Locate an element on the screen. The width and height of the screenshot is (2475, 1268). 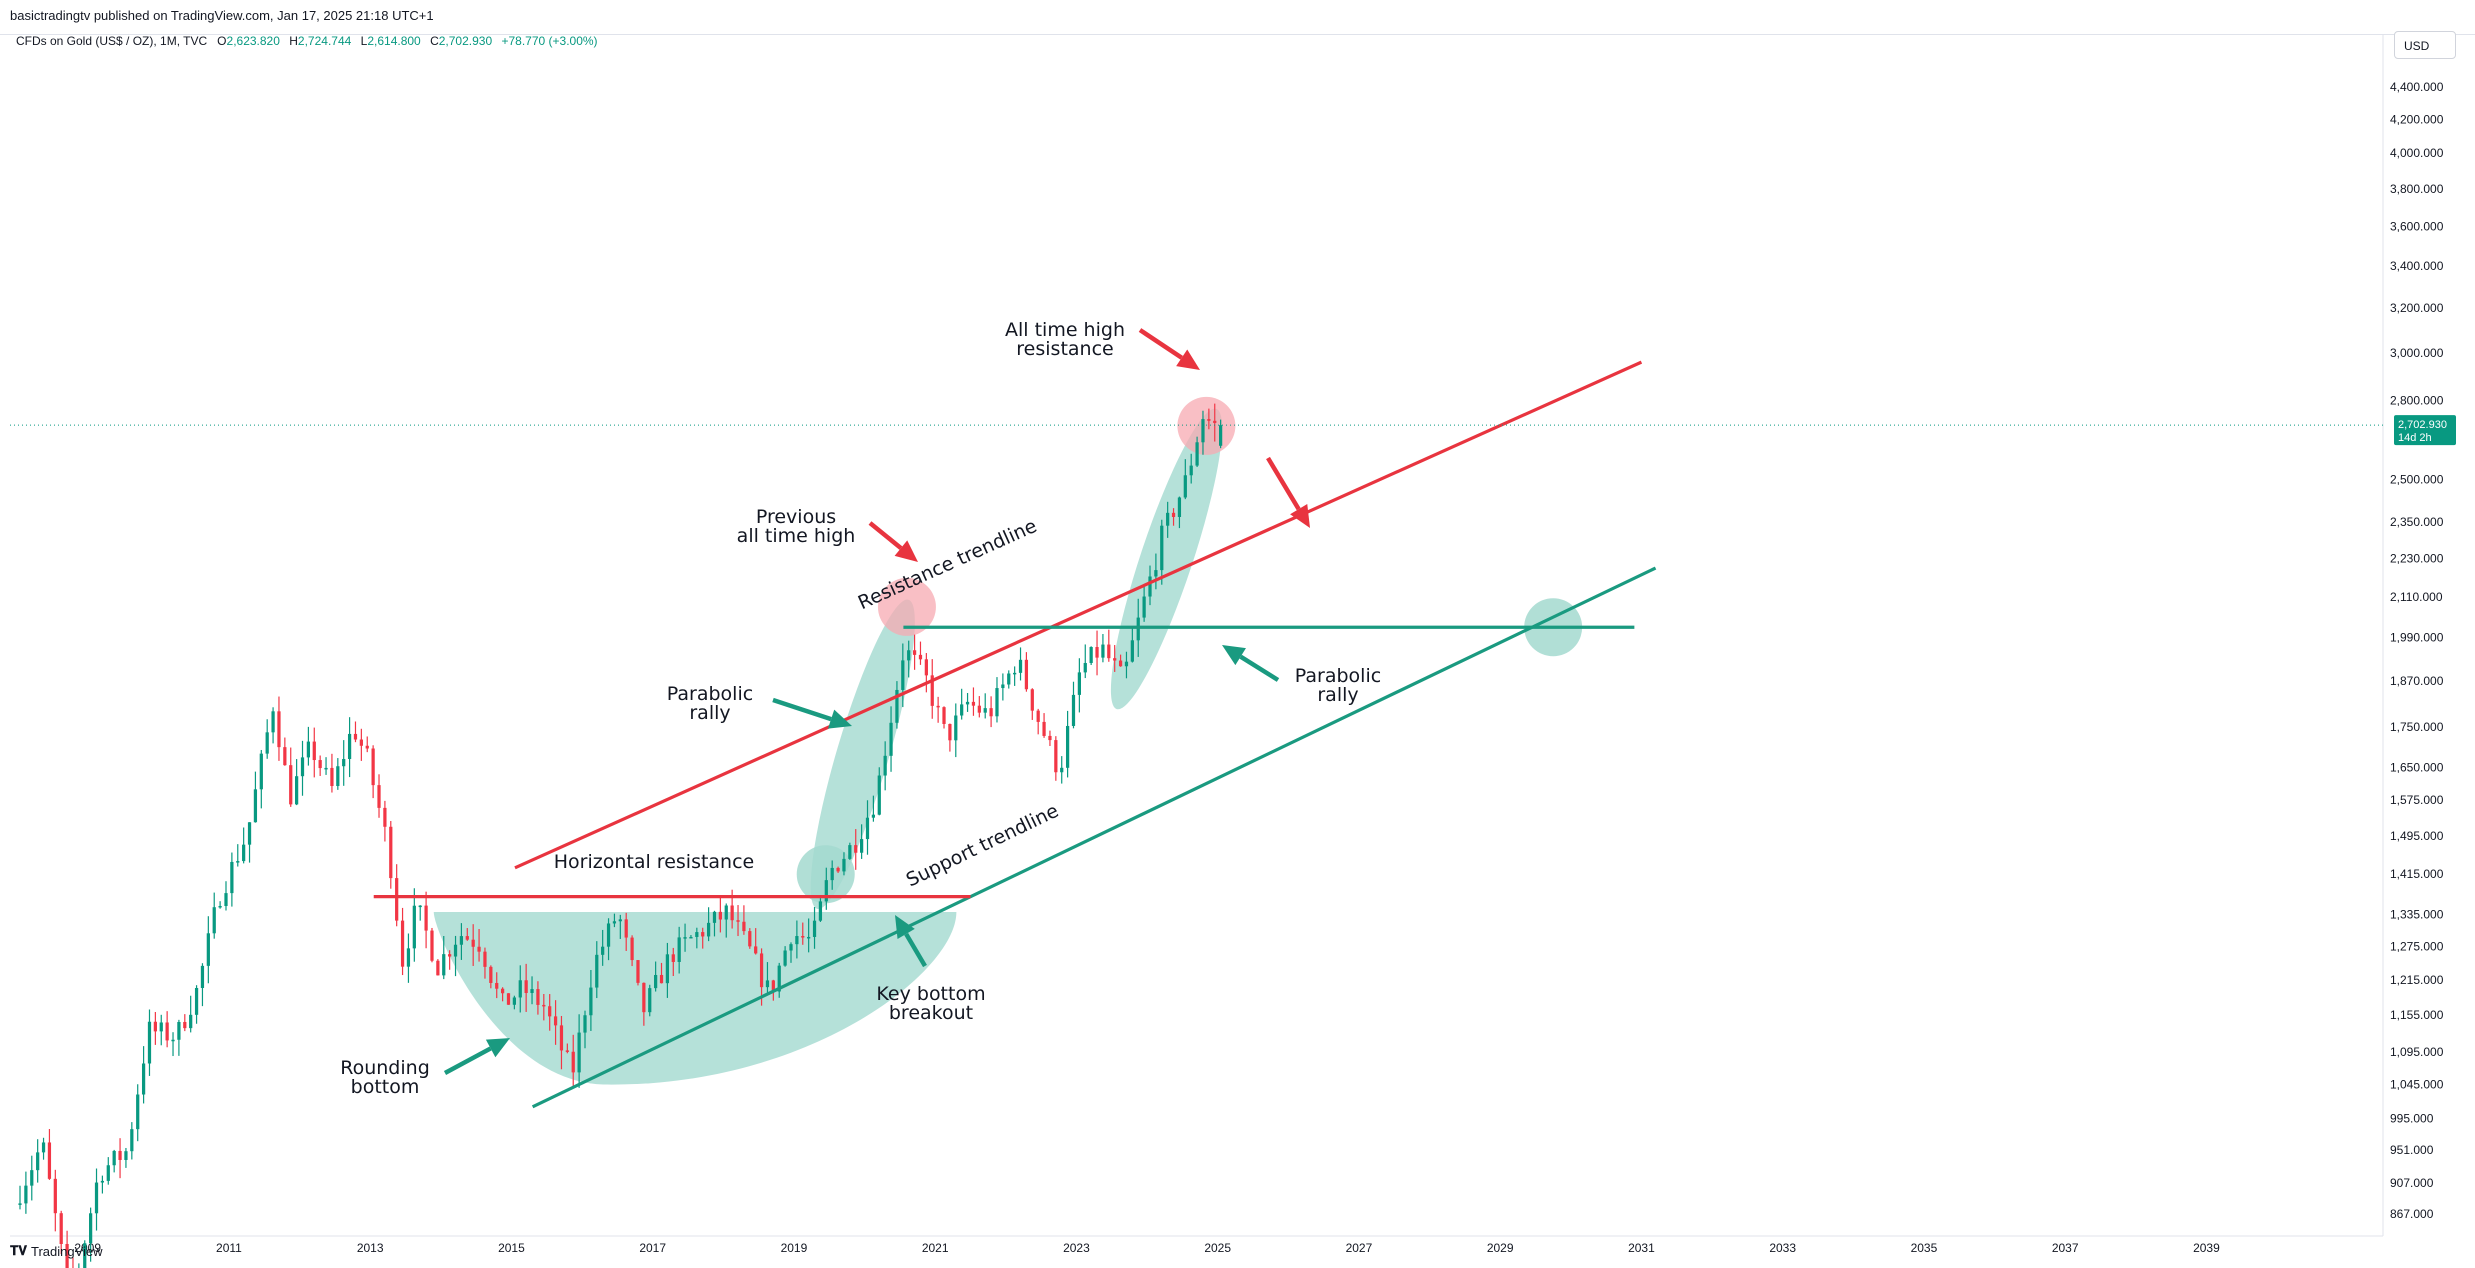
price-tick-label: 1,415.000 is located at coordinates (2417, 874).